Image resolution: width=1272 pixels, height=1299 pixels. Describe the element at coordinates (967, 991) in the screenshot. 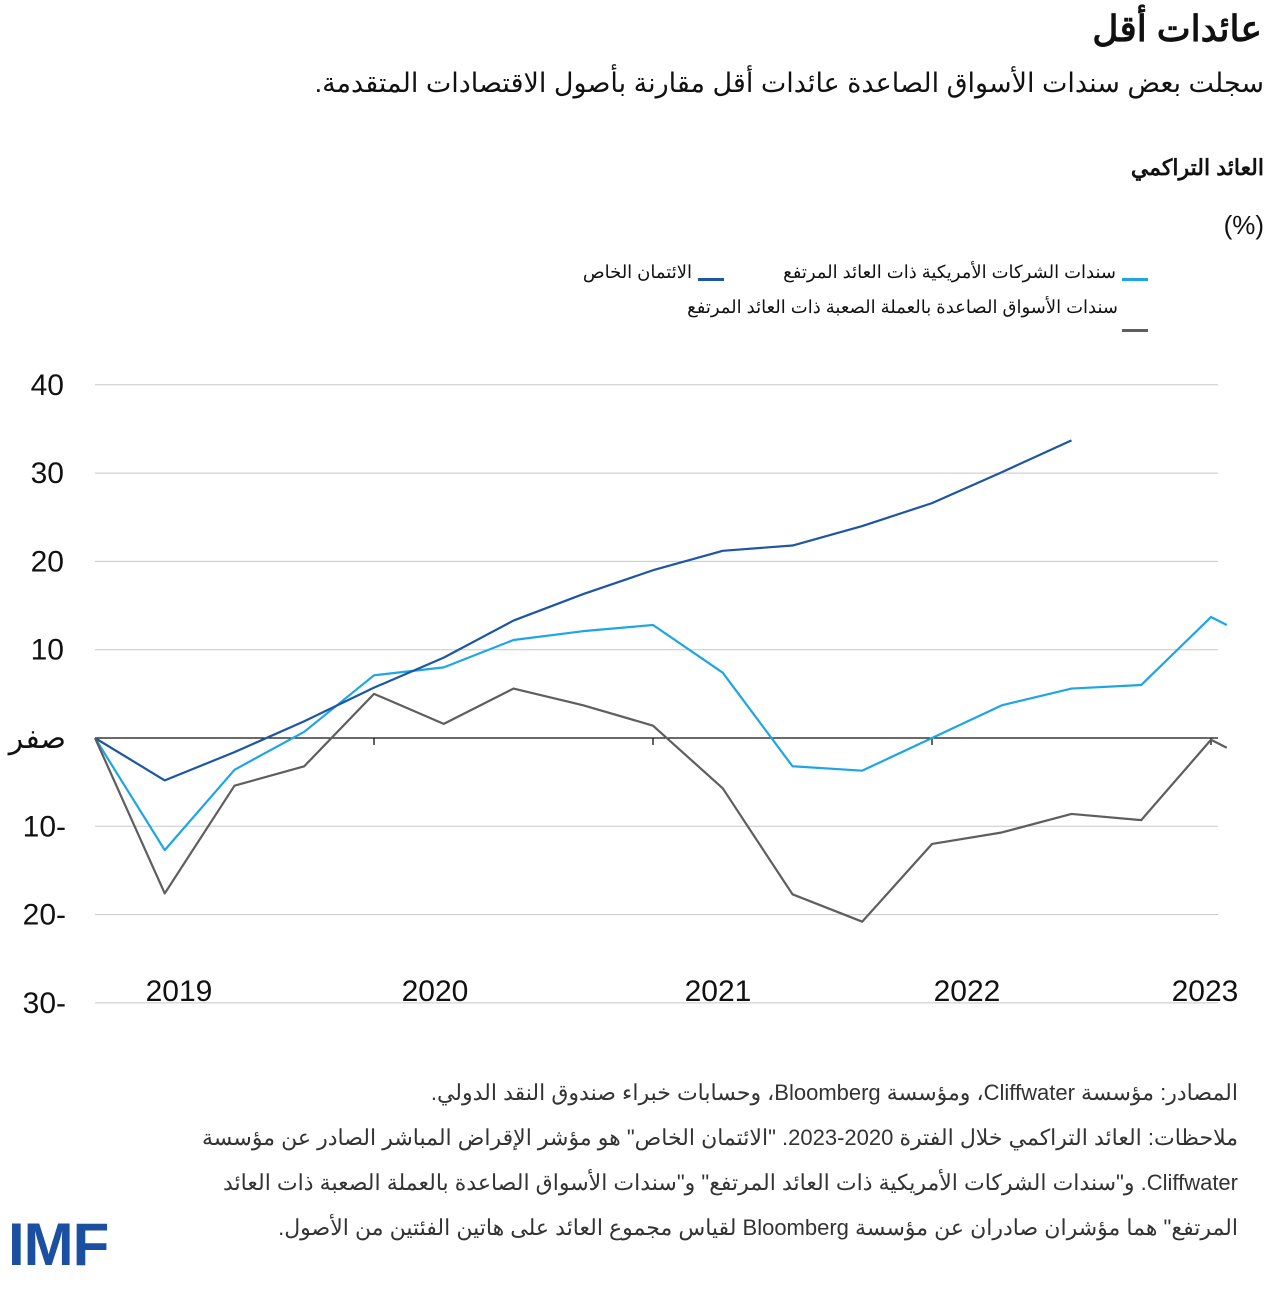

I see `x-tick-label: 2022` at that location.